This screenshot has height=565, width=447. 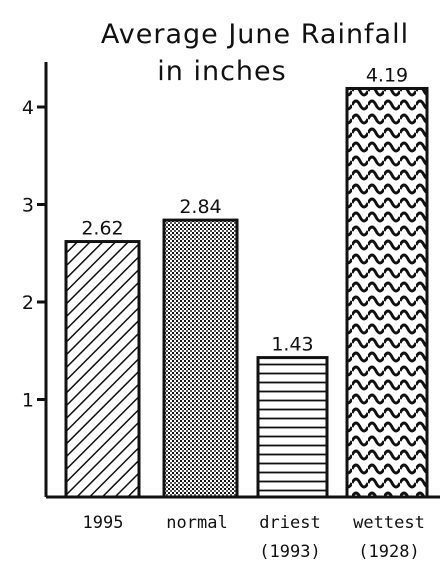 I want to click on data-label-wettest: 4.19, so click(x=387, y=75).